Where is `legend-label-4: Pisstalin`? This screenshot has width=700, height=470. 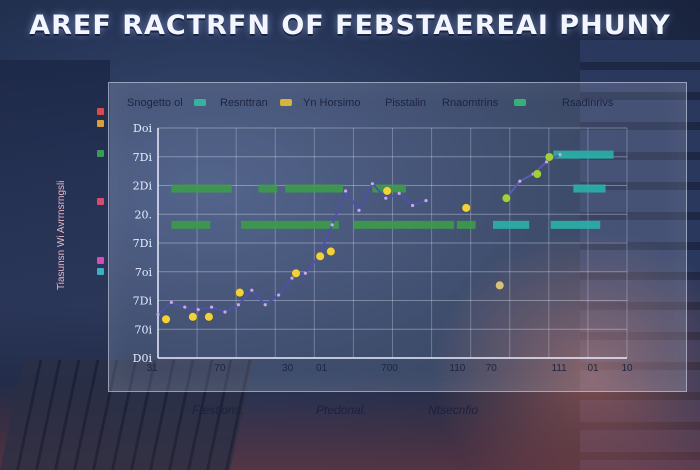 legend-label-4: Pisstalin is located at coordinates (405, 103).